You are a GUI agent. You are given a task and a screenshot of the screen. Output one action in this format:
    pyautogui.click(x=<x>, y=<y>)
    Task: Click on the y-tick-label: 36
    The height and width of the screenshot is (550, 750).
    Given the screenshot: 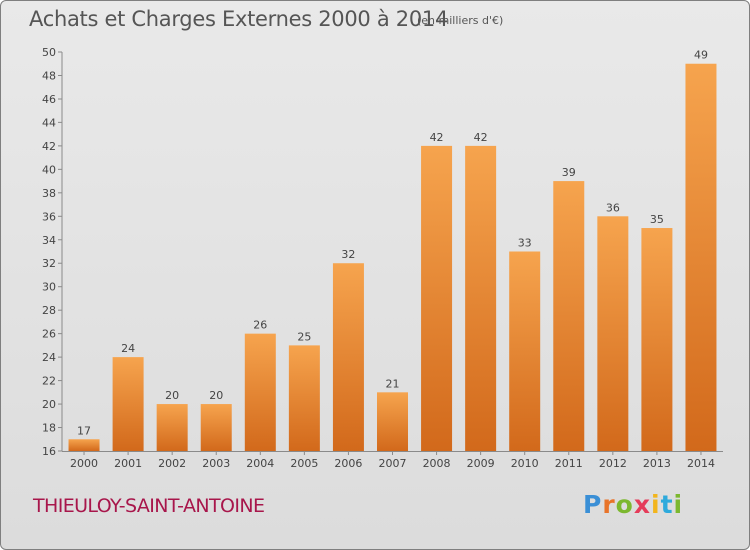 What is the action you would take?
    pyautogui.click(x=49, y=216)
    